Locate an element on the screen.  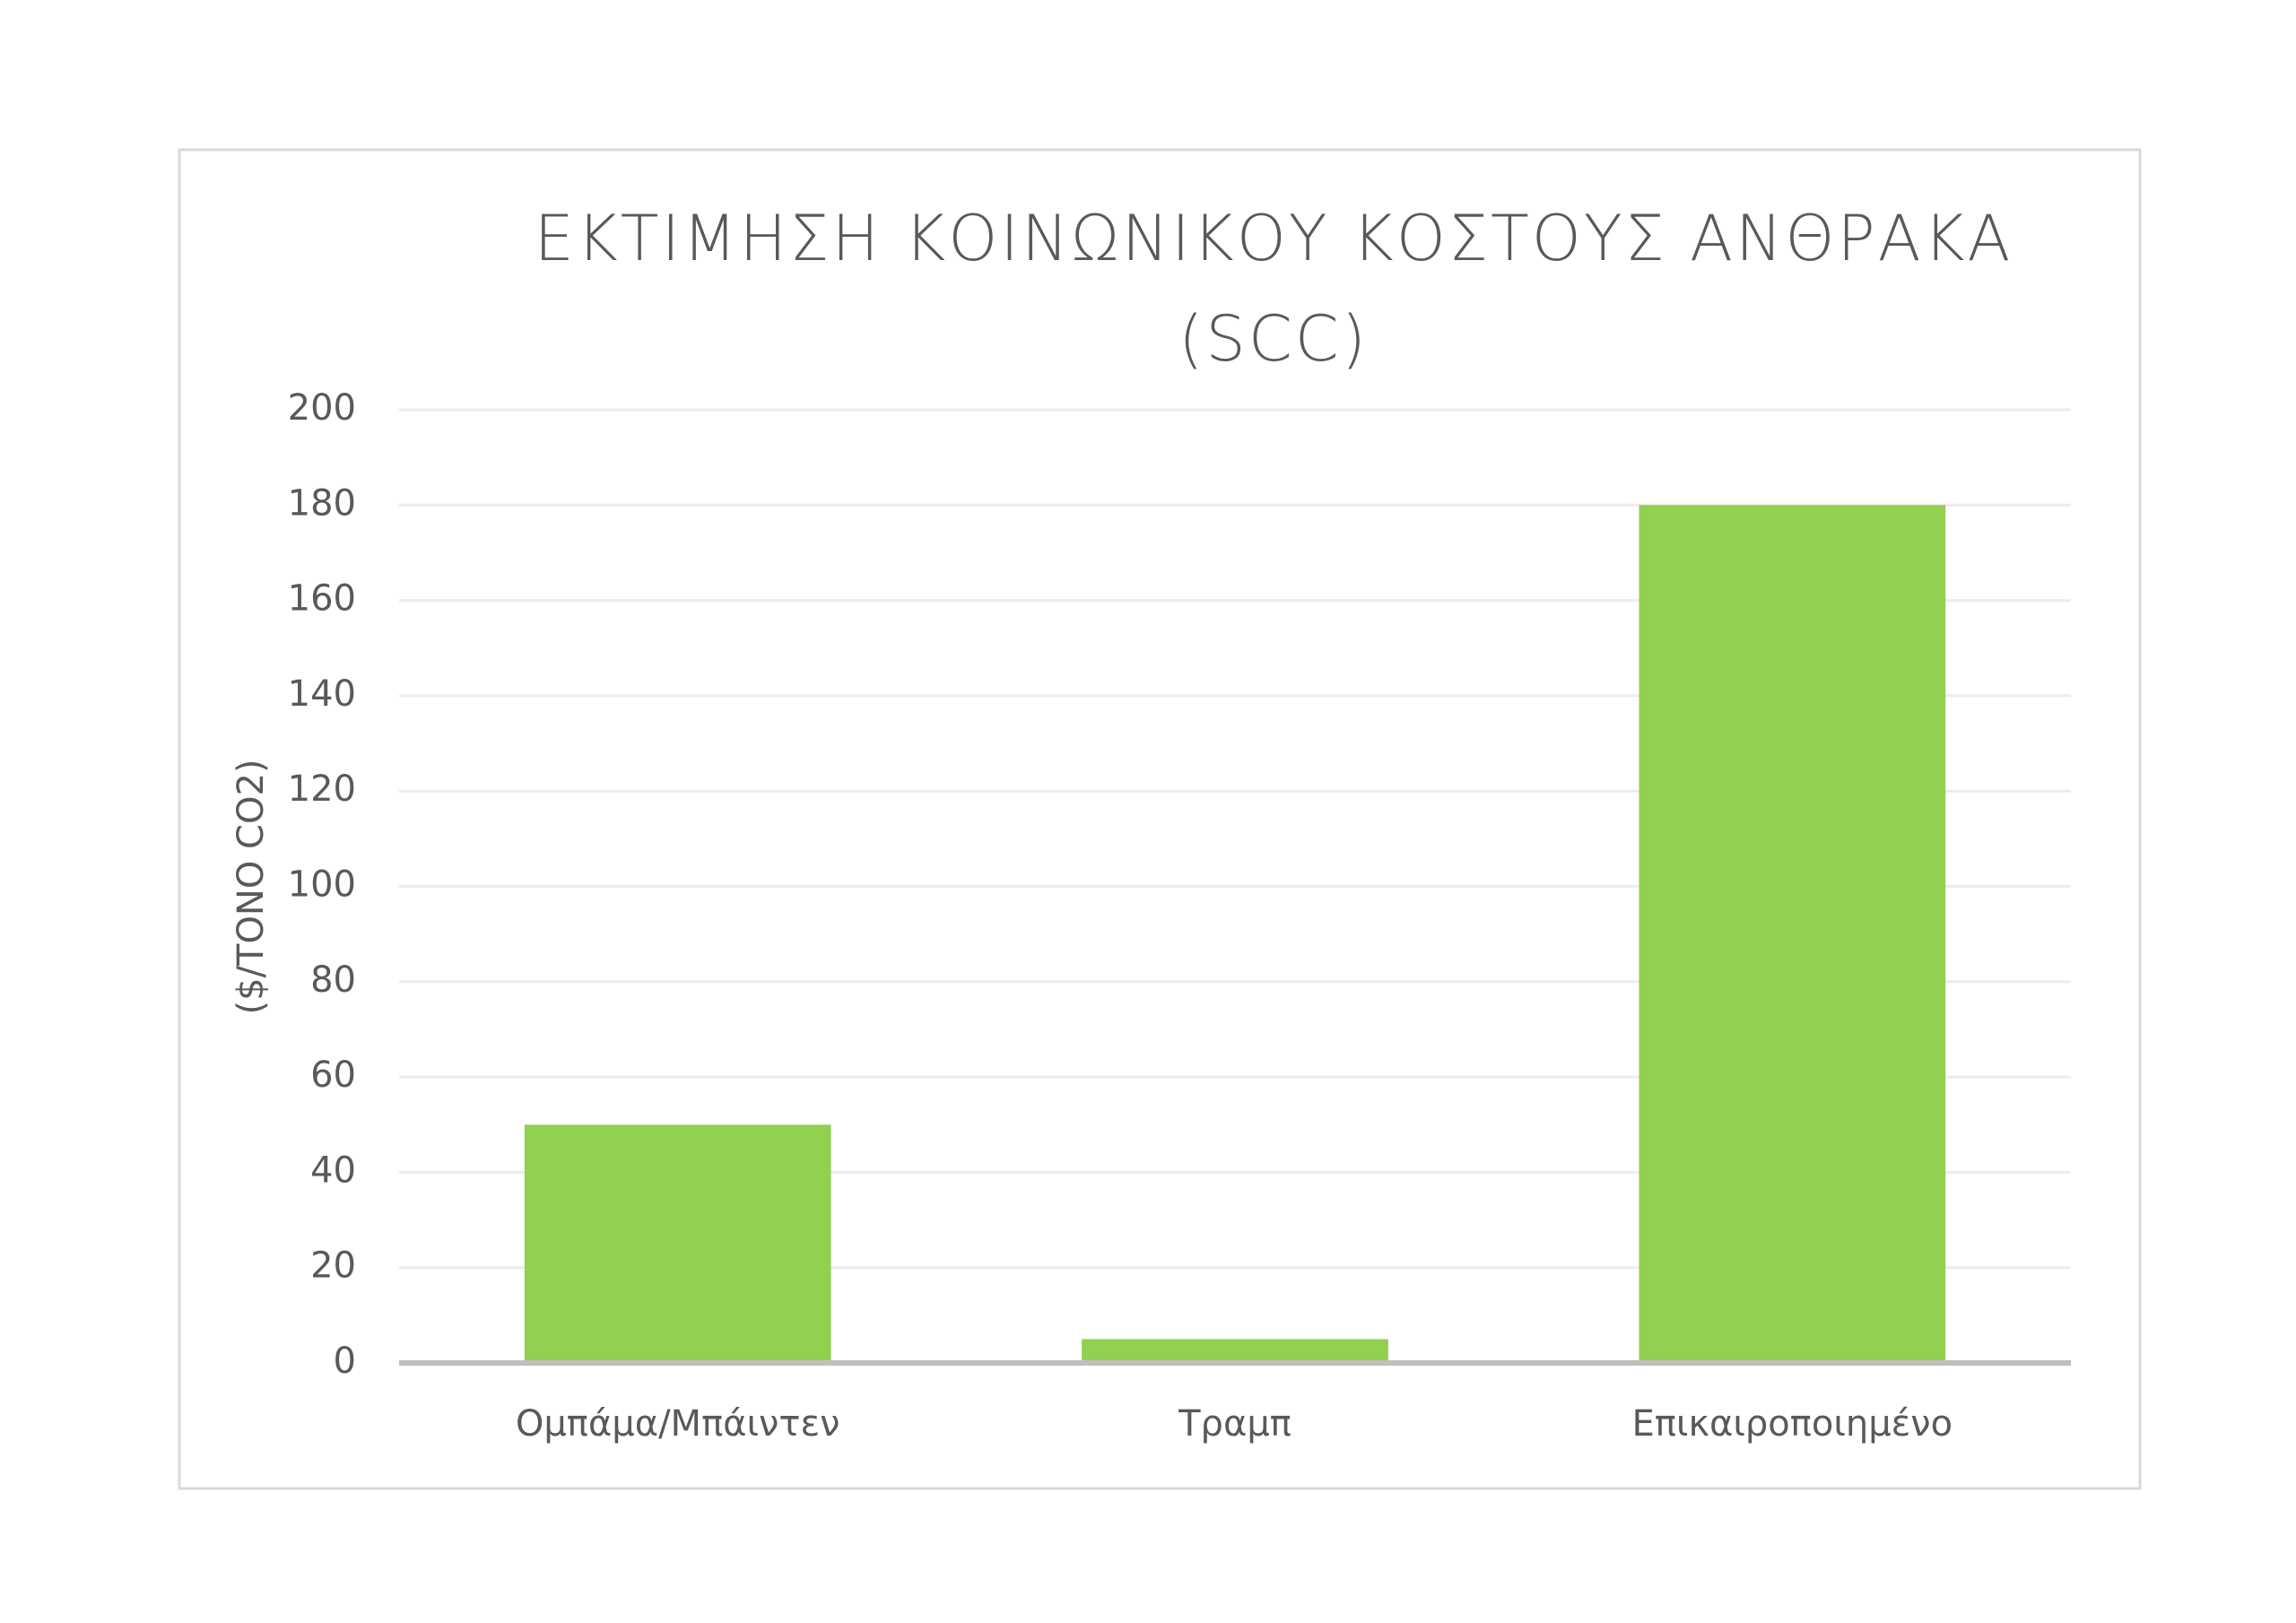
y-tick-label: 20 is located at coordinates (333, 1266).